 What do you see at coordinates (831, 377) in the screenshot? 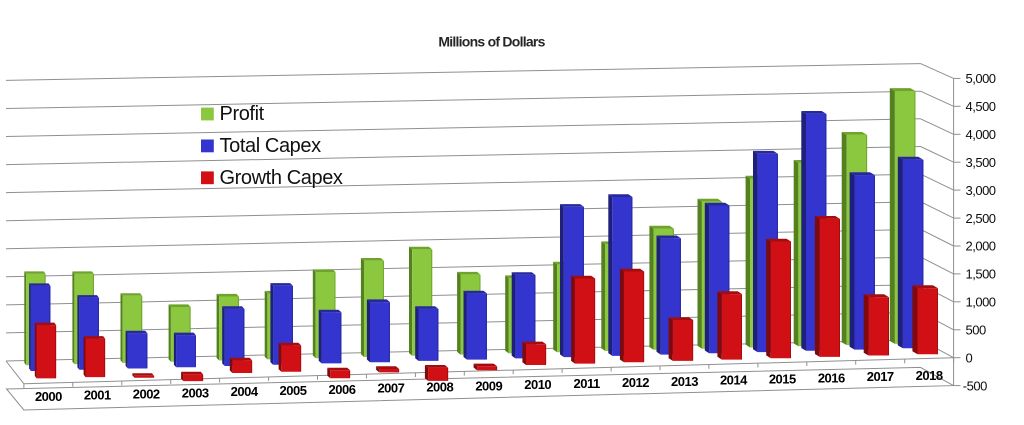
I see `svg-text: 2016` at bounding box center [831, 377].